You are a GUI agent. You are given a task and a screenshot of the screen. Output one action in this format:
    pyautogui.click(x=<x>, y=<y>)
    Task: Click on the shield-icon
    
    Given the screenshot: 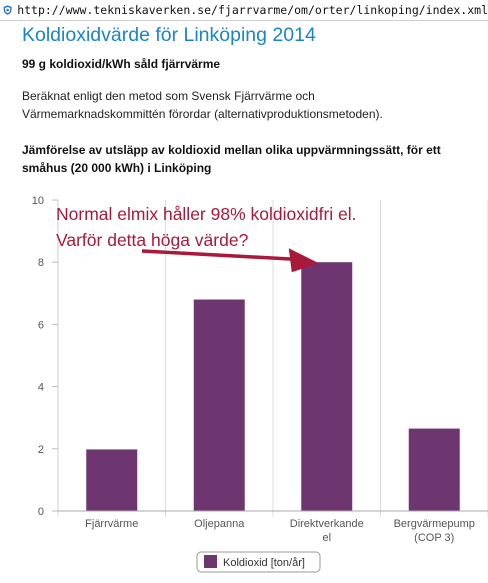 What is the action you would take?
    pyautogui.click(x=7, y=10)
    